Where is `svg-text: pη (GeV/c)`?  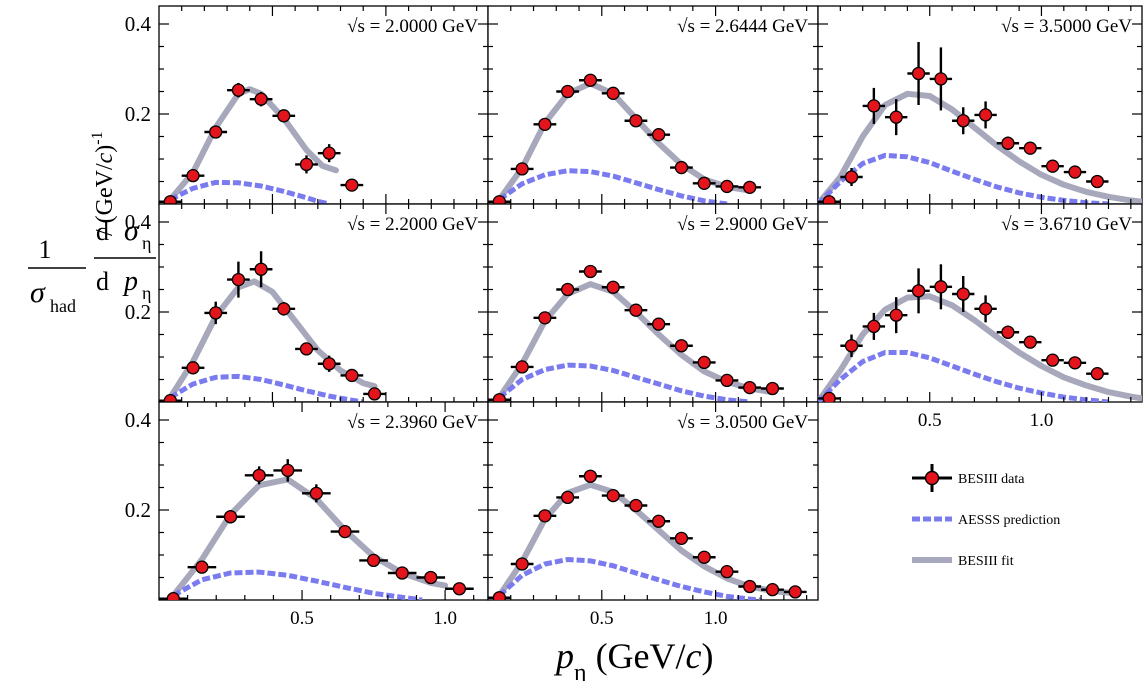
svg-text: pη (GeV/c) is located at coordinates (633, 658).